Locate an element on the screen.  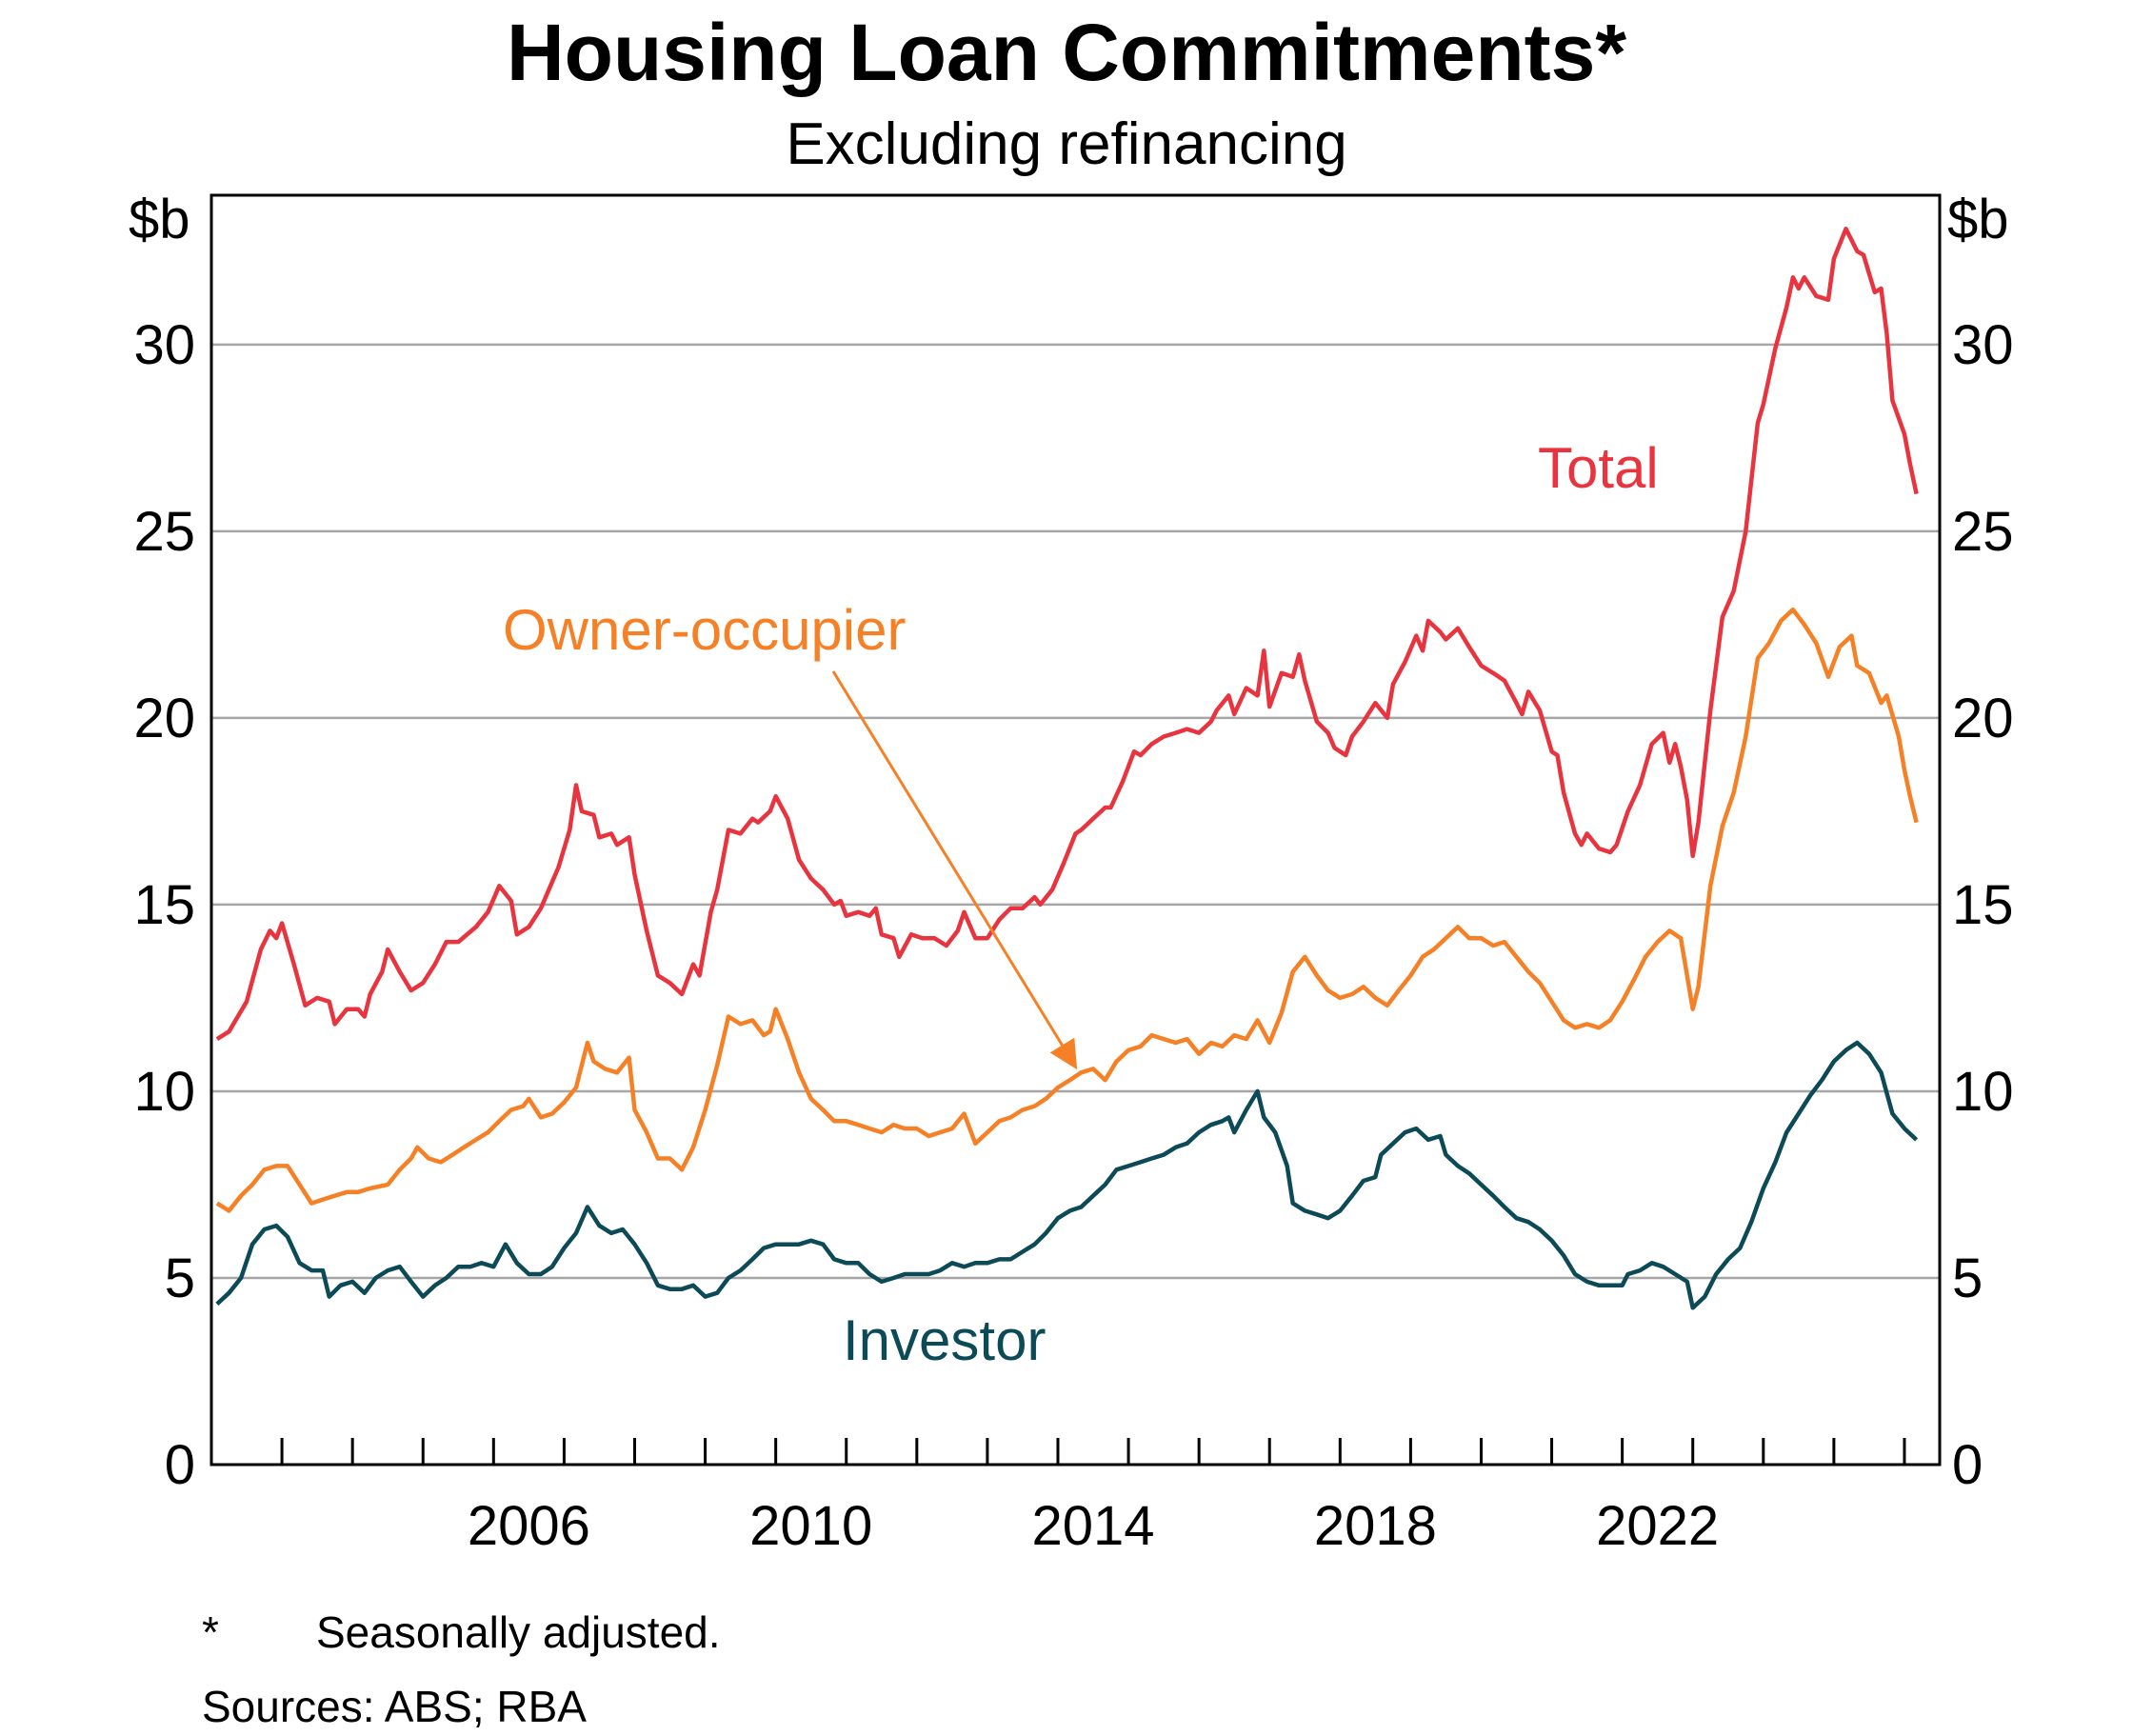
y-tick-label-left: 25 is located at coordinates (164, 532).